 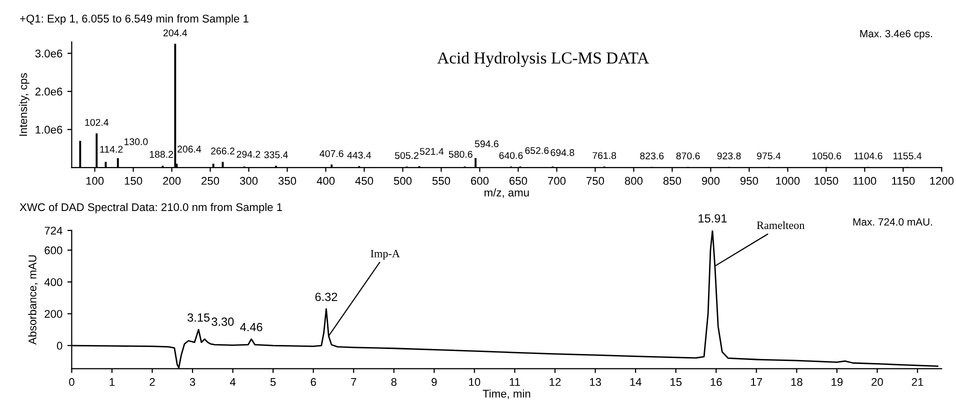 I want to click on annotation: 694.8, so click(x=562, y=152).